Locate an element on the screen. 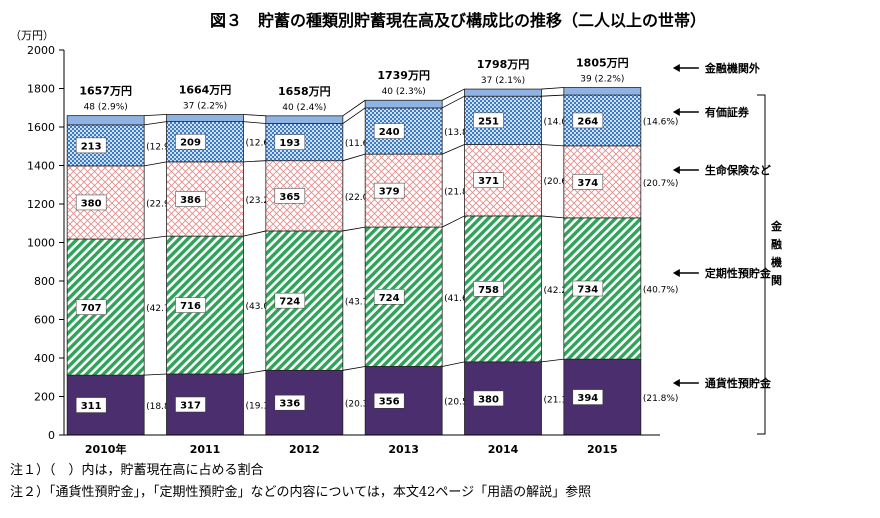 Image resolution: width=880 pixels, height=518 pixels. value-label: 365 is located at coordinates (289, 197).